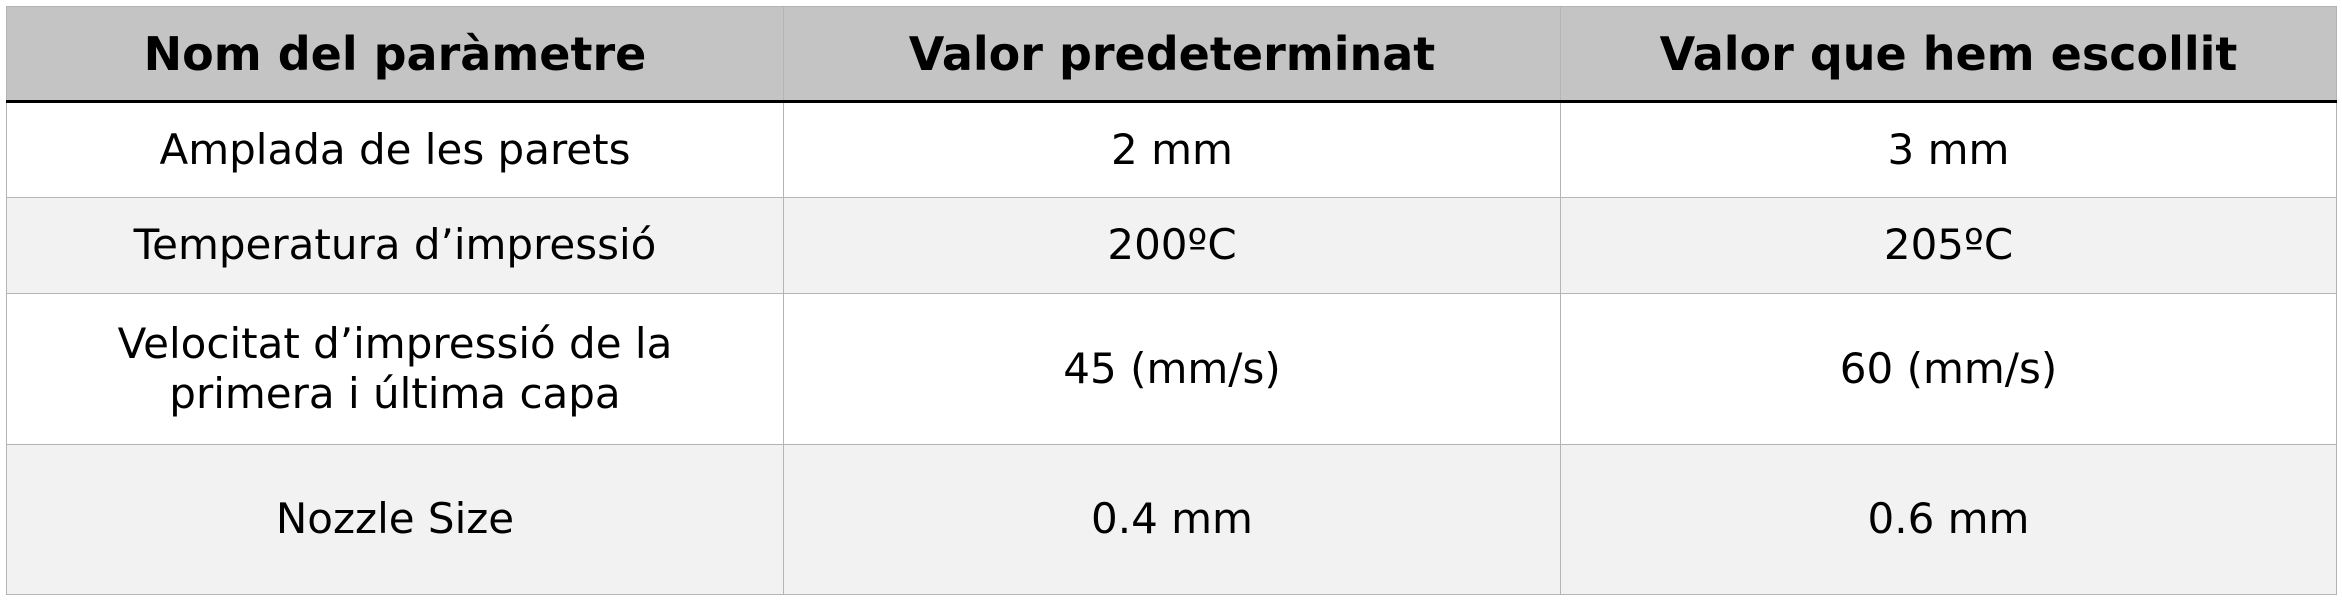  Describe the element at coordinates (395, 245) in the screenshot. I see `cell-parameter-name: Temperatura d’impressió` at that location.